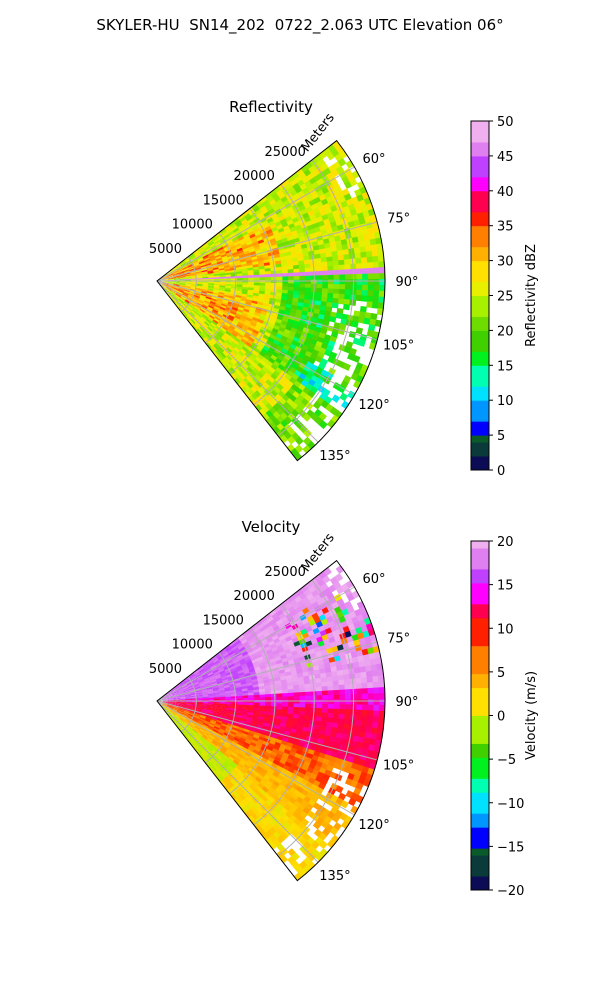  Describe the element at coordinates (505, 542) in the screenshot. I see `colorbar-tick-label: 20` at that location.